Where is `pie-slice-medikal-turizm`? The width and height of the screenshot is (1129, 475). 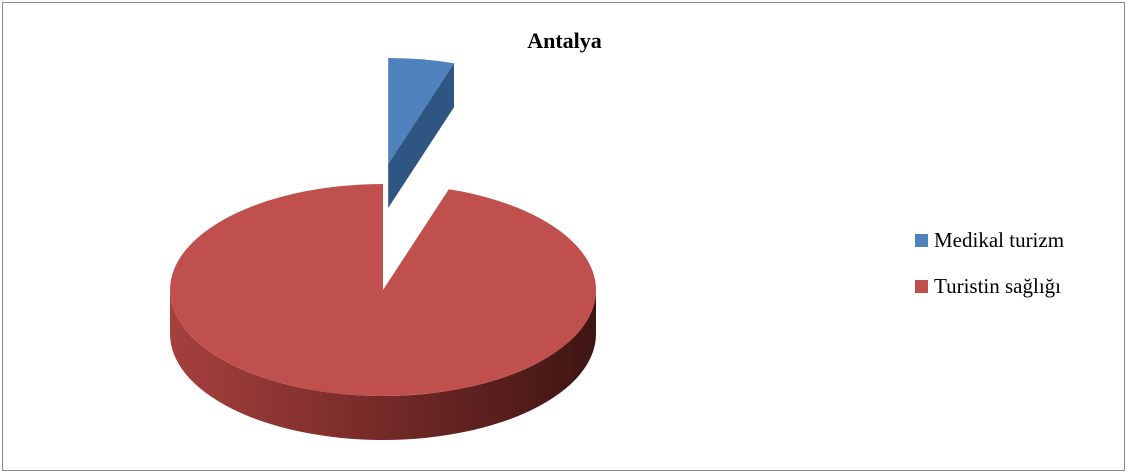
pie-slice-medikal-turizm is located at coordinates (421, 111).